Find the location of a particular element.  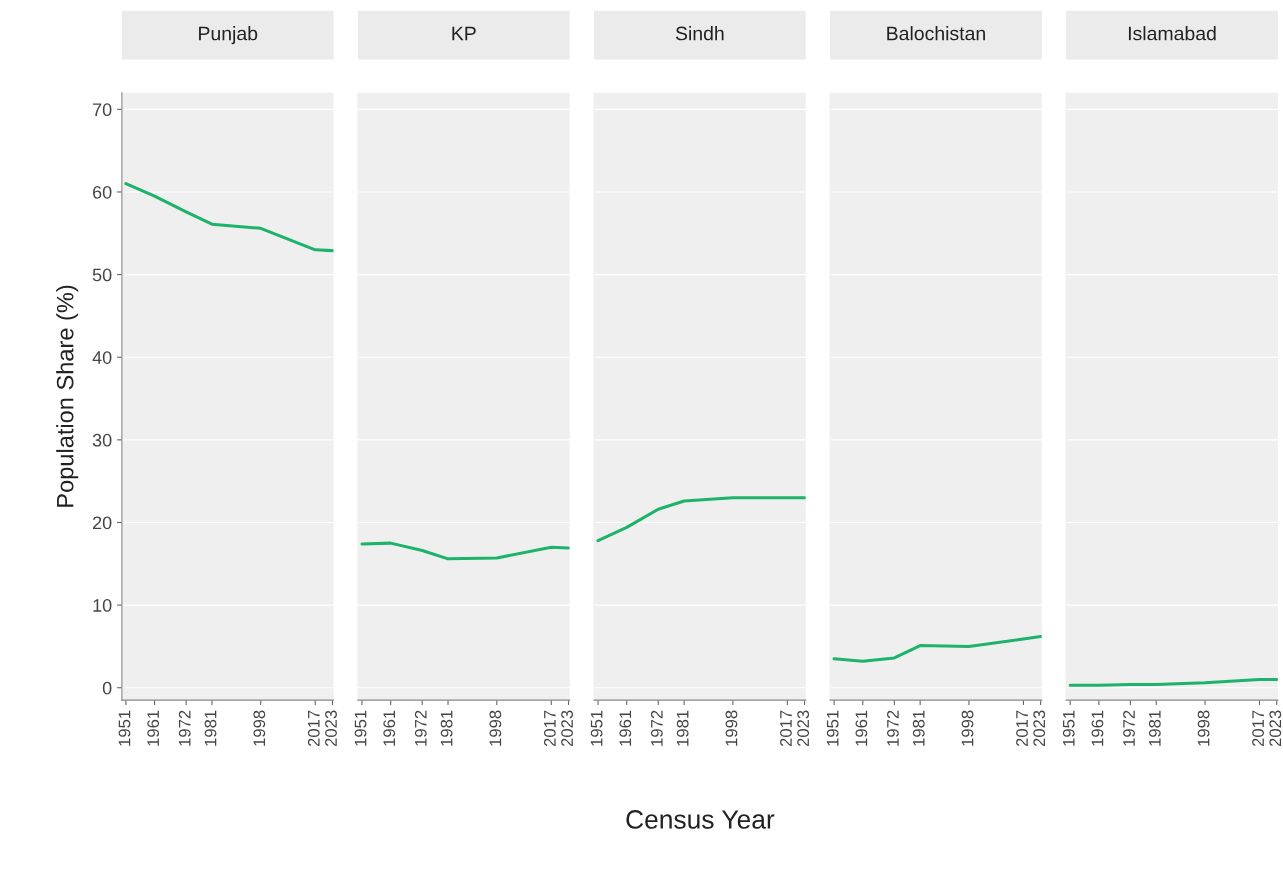

chart-title: Balochistan is located at coordinates (936, 33).